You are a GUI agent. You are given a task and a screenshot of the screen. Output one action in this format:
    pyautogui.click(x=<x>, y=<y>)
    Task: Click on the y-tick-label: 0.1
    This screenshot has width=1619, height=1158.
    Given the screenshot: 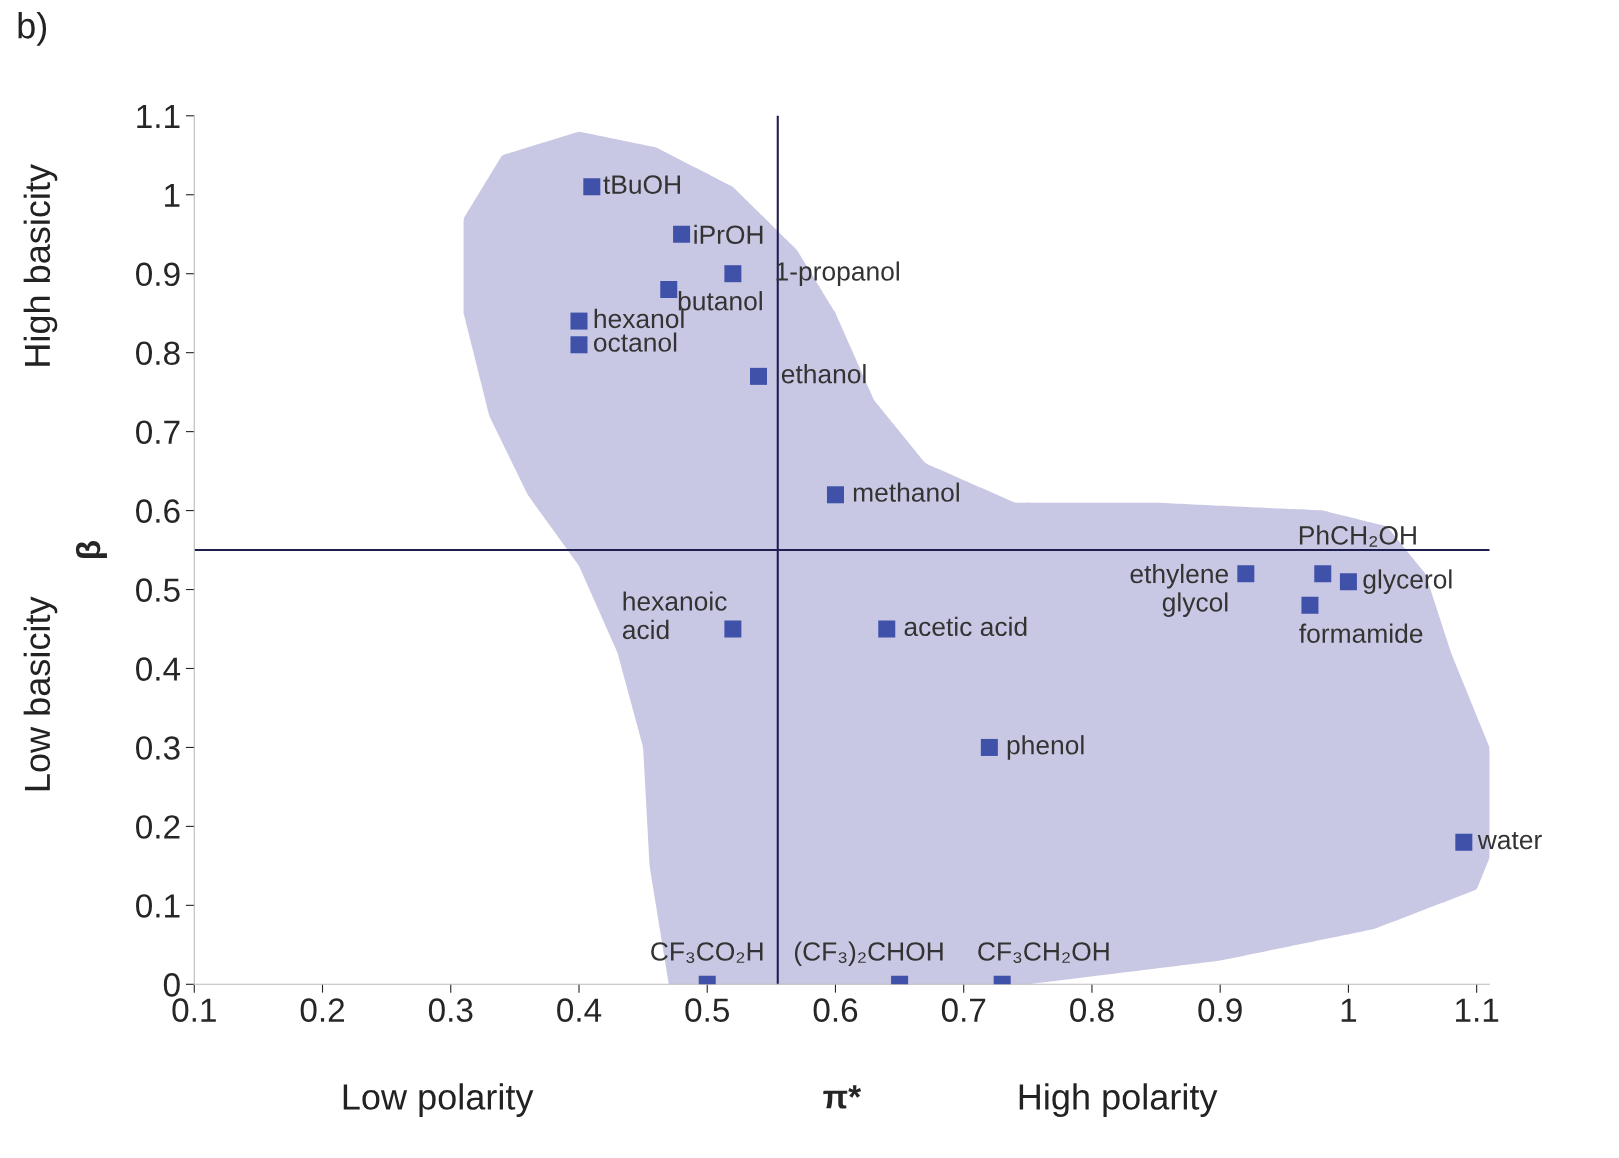 What is the action you would take?
    pyautogui.click(x=158, y=906)
    